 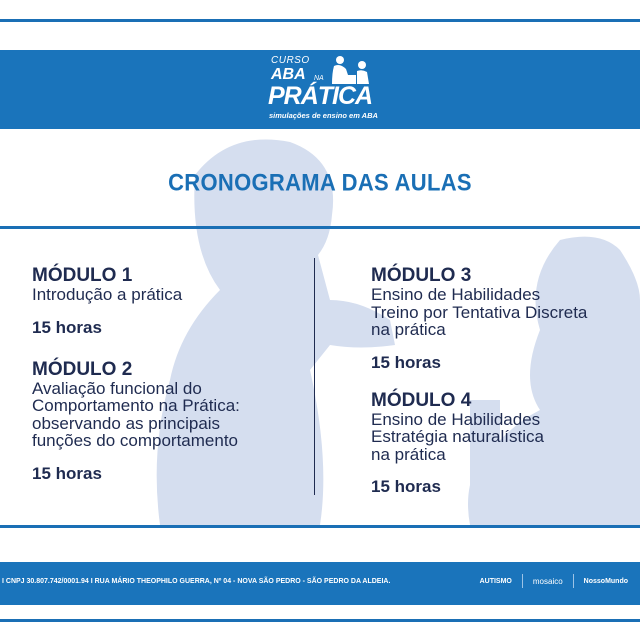 What do you see at coordinates (320, 620) in the screenshot?
I see `footer-rule` at bounding box center [320, 620].